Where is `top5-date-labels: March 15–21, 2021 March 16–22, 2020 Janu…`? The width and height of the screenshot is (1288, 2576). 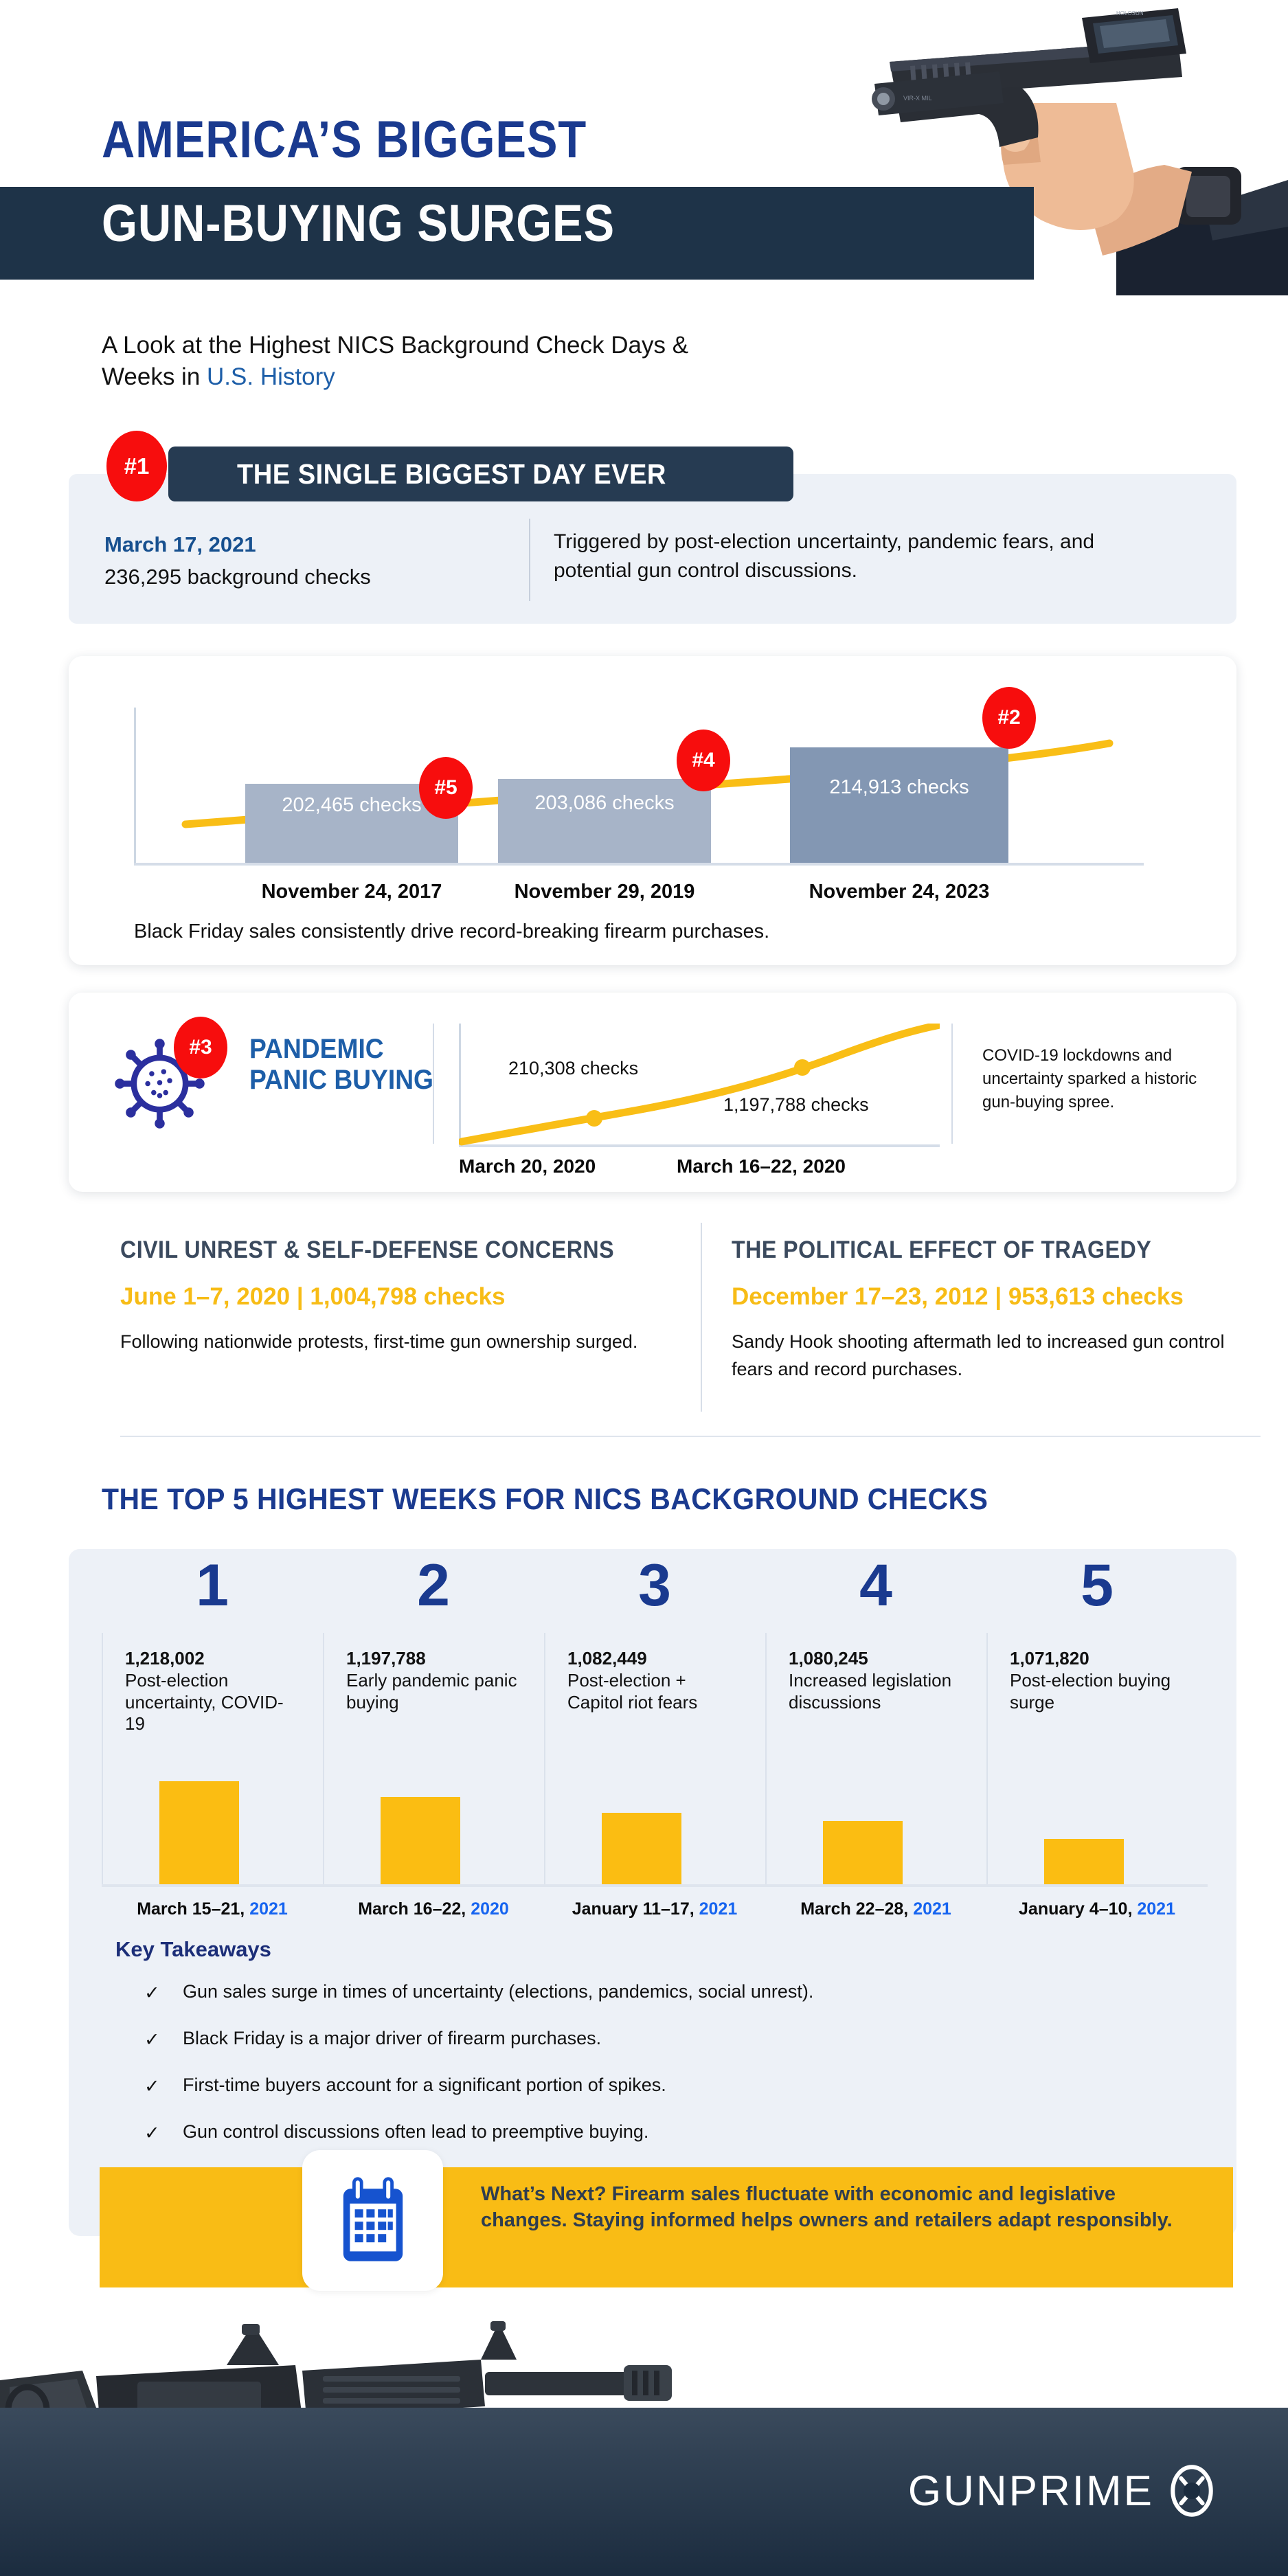
top5-date-labels: March 15–21, 2021 March 16–22, 2020 Janu… is located at coordinates (655, 1913).